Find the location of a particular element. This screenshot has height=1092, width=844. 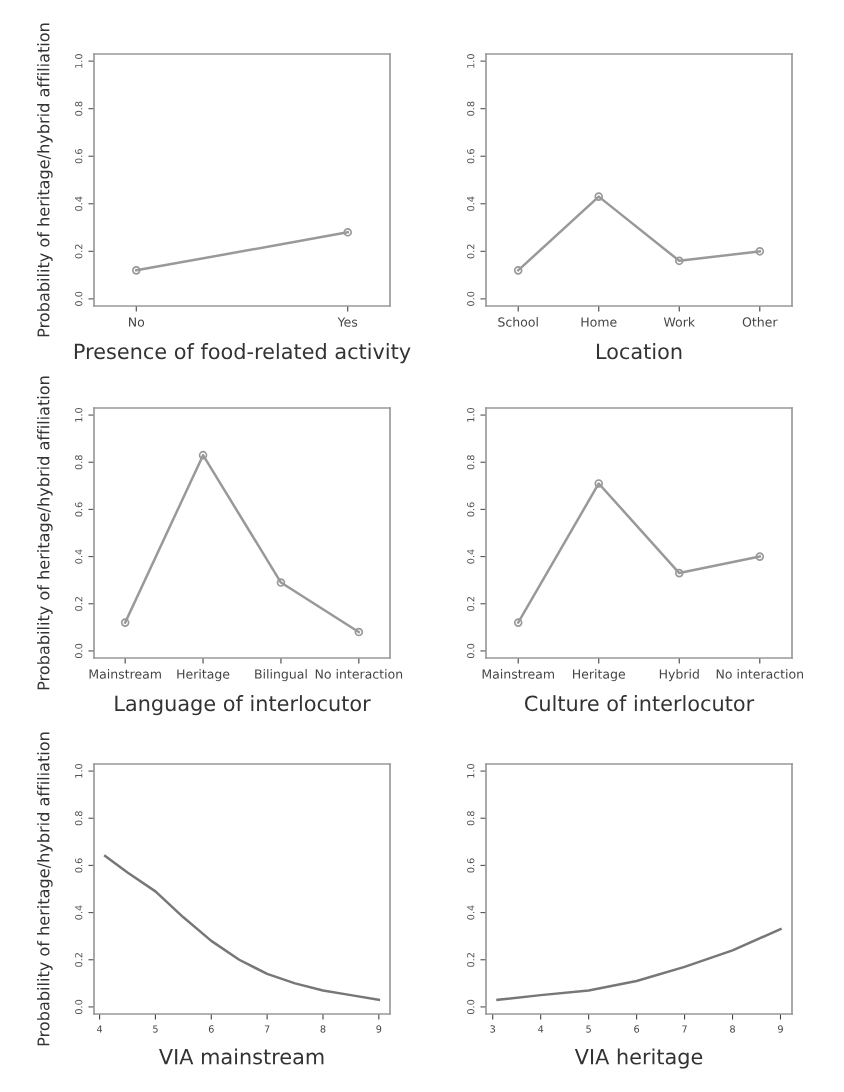

x-axis-title: Presence of food-related activity is located at coordinates (242, 353).